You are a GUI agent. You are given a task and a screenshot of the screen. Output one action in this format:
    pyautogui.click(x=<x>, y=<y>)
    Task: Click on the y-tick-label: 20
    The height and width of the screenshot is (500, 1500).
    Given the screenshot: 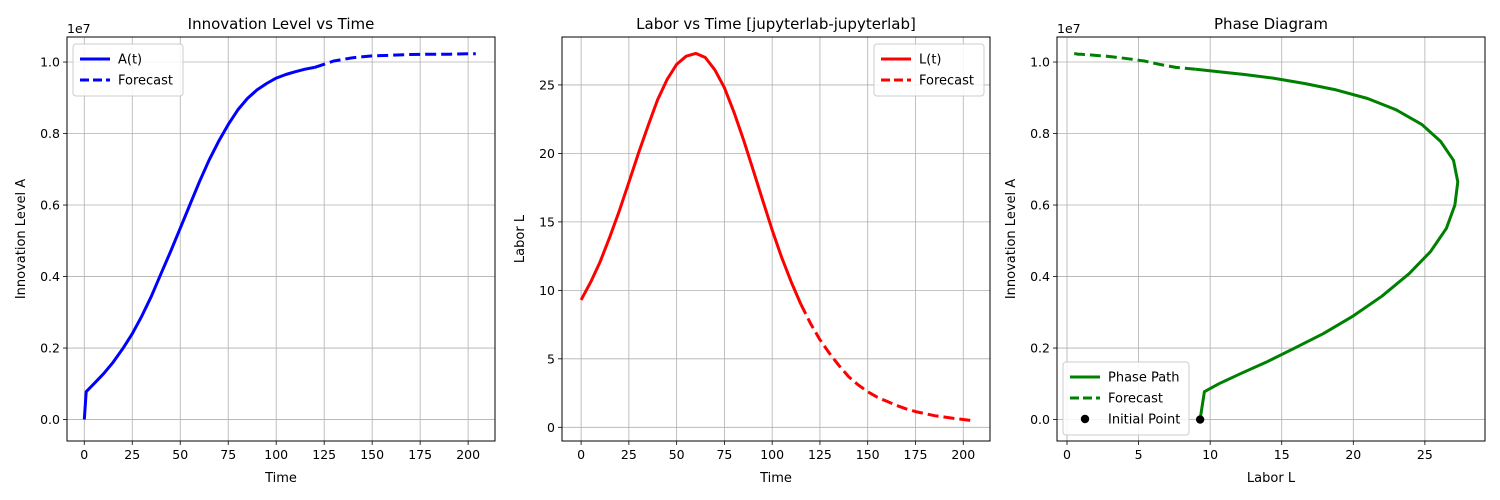 What is the action you would take?
    pyautogui.click(x=547, y=153)
    